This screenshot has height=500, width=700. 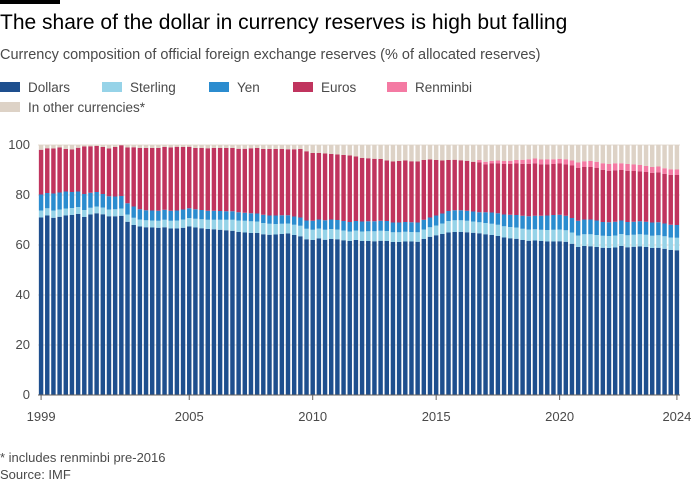 What do you see at coordinates (112, 87) in the screenshot?
I see `legend-swatch-sterling` at bounding box center [112, 87].